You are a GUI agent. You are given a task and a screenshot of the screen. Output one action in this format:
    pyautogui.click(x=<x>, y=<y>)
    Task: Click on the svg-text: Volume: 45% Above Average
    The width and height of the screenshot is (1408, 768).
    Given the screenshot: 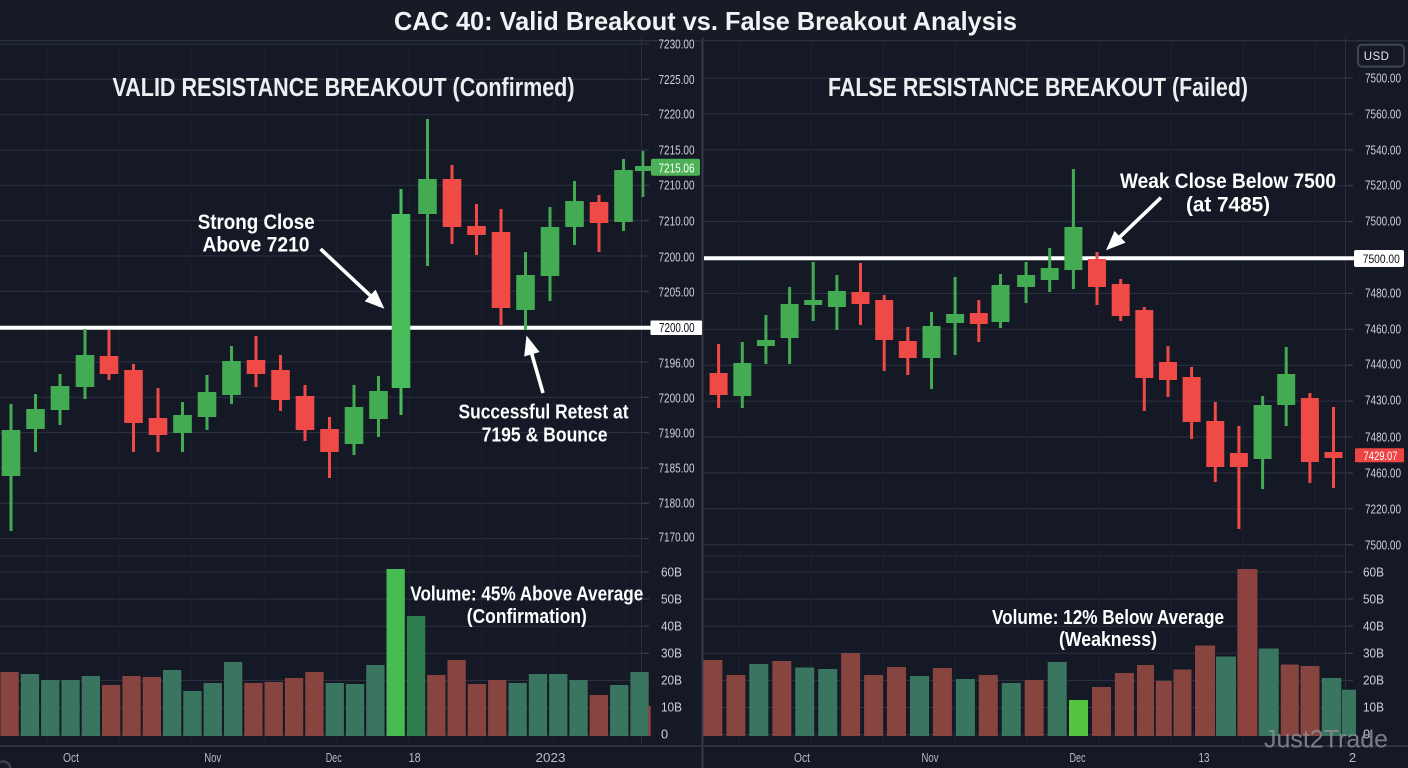 What is the action you would take?
    pyautogui.click(x=526, y=594)
    